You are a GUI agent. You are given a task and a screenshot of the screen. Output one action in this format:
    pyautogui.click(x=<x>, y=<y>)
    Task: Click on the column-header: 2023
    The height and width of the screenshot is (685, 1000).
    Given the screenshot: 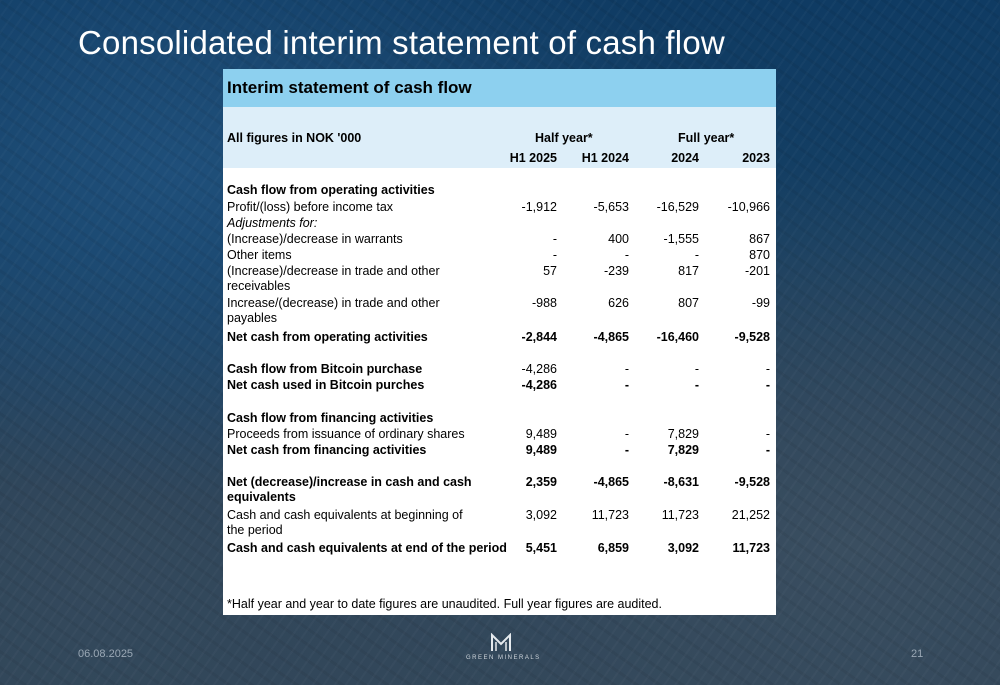 What is the action you would take?
    pyautogui.click(x=756, y=158)
    